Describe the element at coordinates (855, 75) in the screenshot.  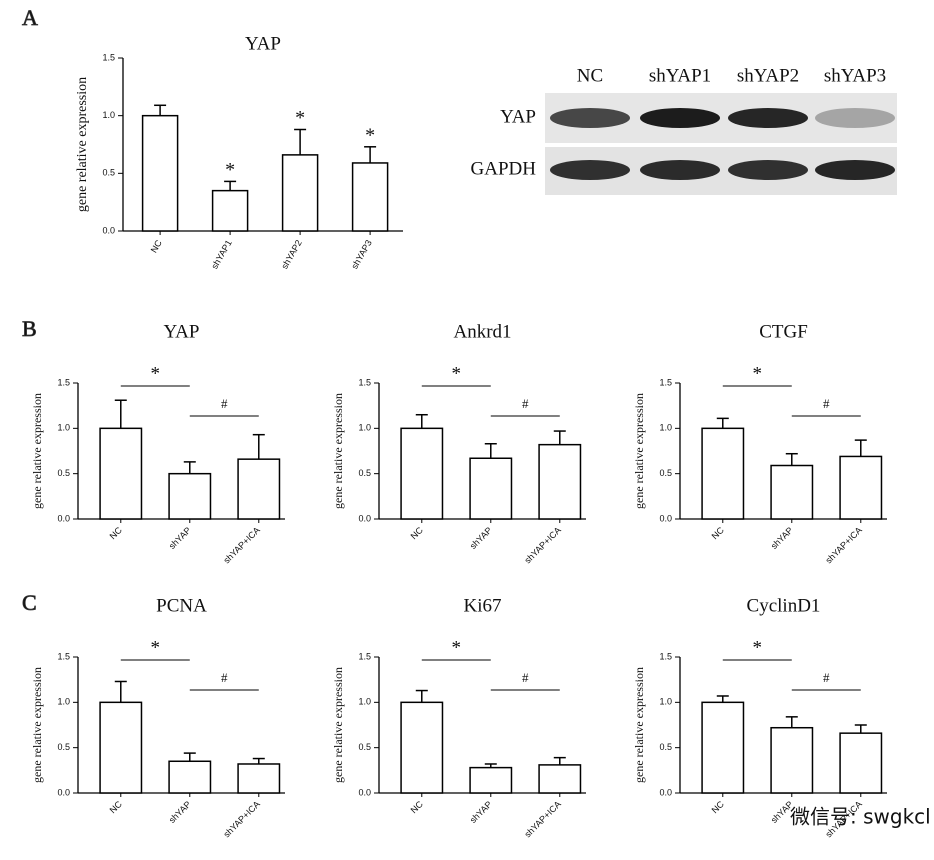
I see `lane-label: shYAP3` at that location.